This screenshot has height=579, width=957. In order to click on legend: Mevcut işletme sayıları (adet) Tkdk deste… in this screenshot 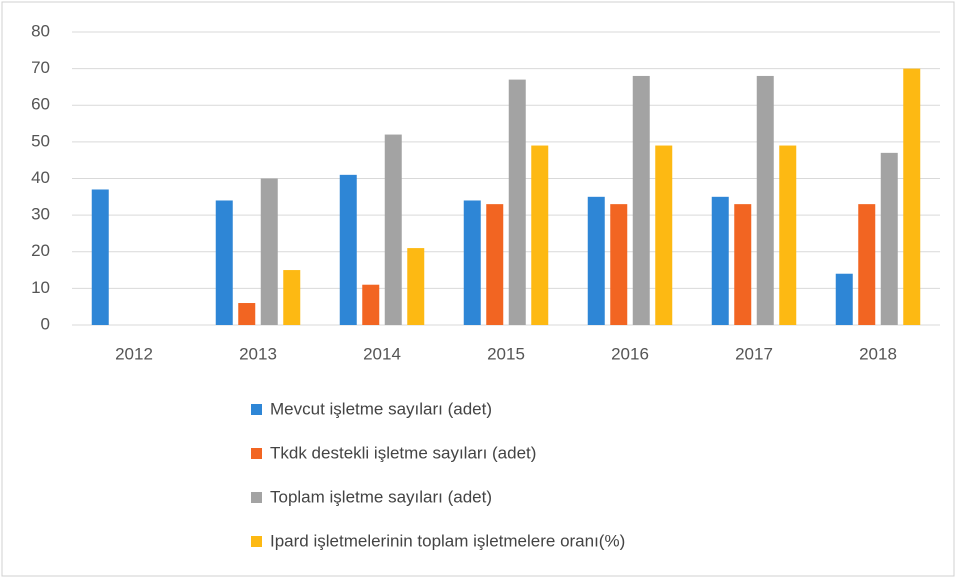, I will do `click(438, 474)`.